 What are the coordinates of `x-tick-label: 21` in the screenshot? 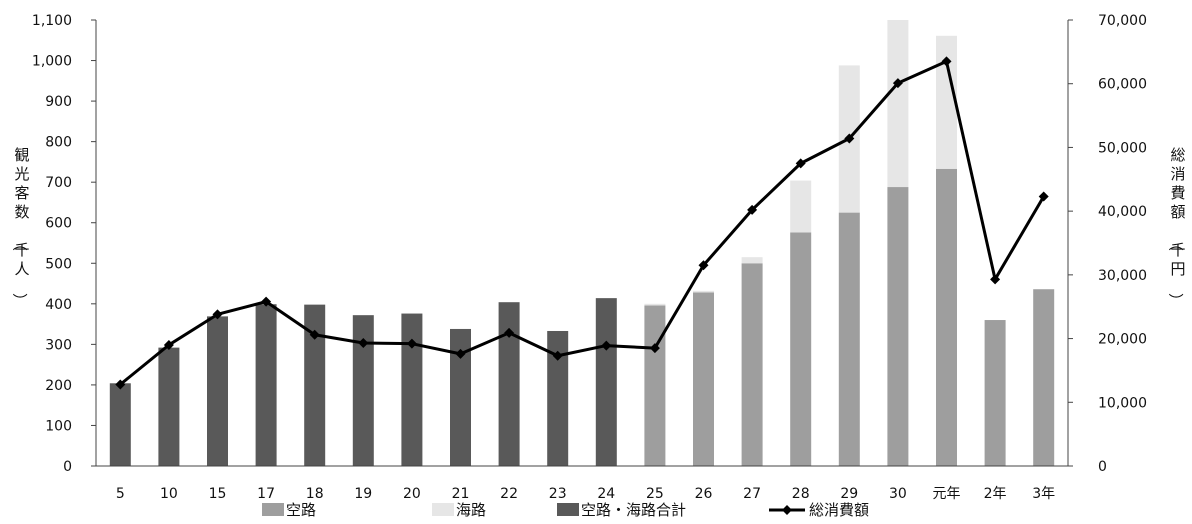 It's located at (461, 494).